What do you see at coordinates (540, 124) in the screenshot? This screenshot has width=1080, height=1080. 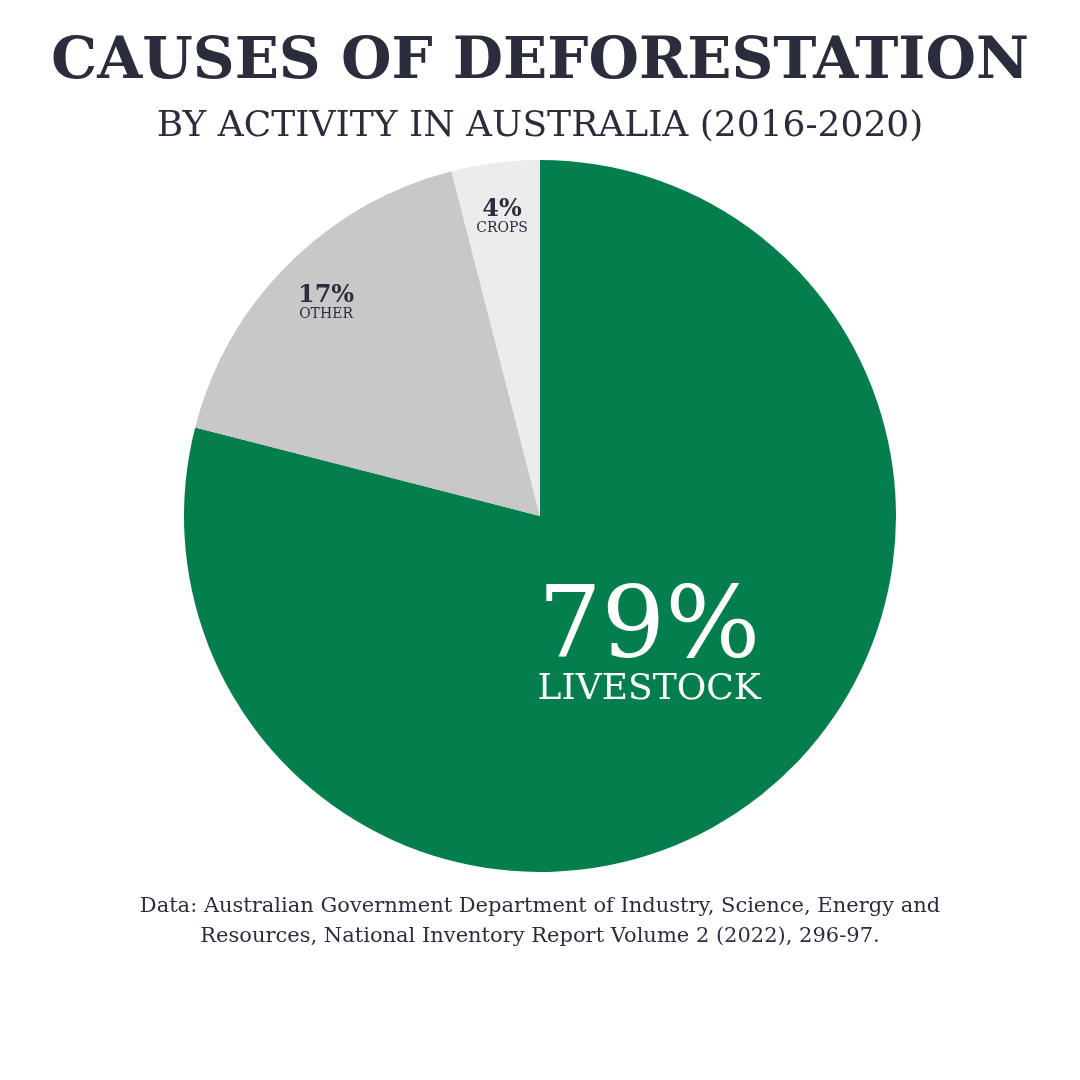 I see `chart-subtitle: BY ACTIVITY IN AUSTRALIA (2016-2020)` at bounding box center [540, 124].